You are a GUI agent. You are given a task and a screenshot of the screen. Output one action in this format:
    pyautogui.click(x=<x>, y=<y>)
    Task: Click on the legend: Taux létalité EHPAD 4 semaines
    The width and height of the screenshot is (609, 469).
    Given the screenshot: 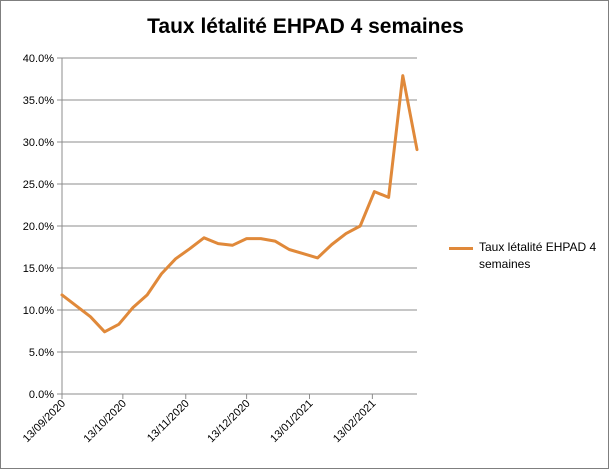 What is the action you would take?
    pyautogui.click(x=524, y=256)
    